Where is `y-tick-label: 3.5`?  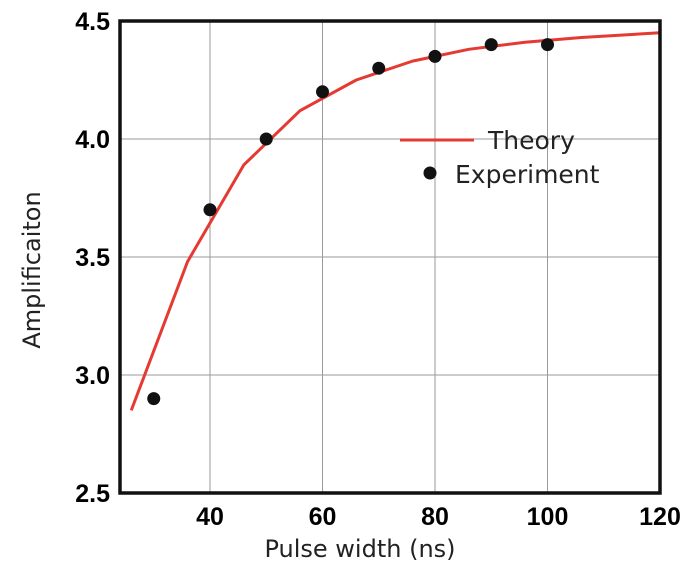
y-tick-label: 3.5 is located at coordinates (92, 258).